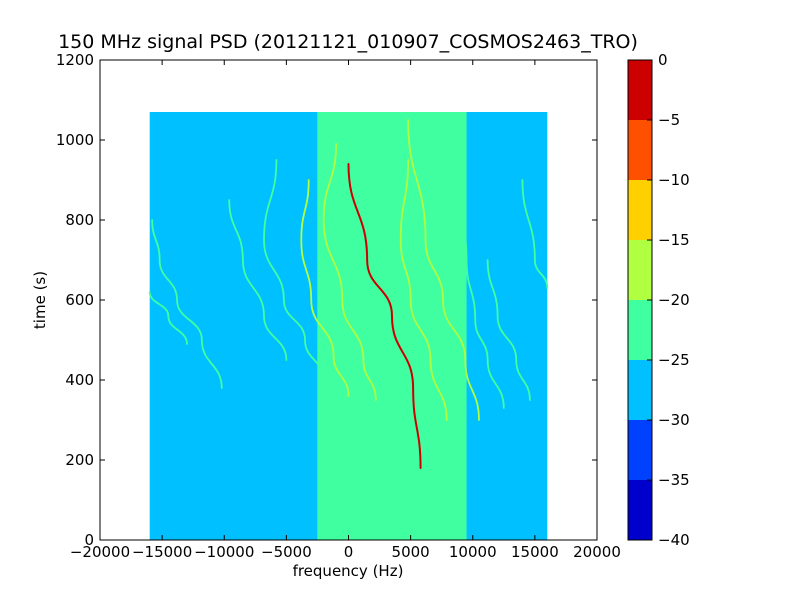 This screenshot has width=800, height=600. Describe the element at coordinates (79, 220) in the screenshot. I see `y-tick-label: 800` at that location.